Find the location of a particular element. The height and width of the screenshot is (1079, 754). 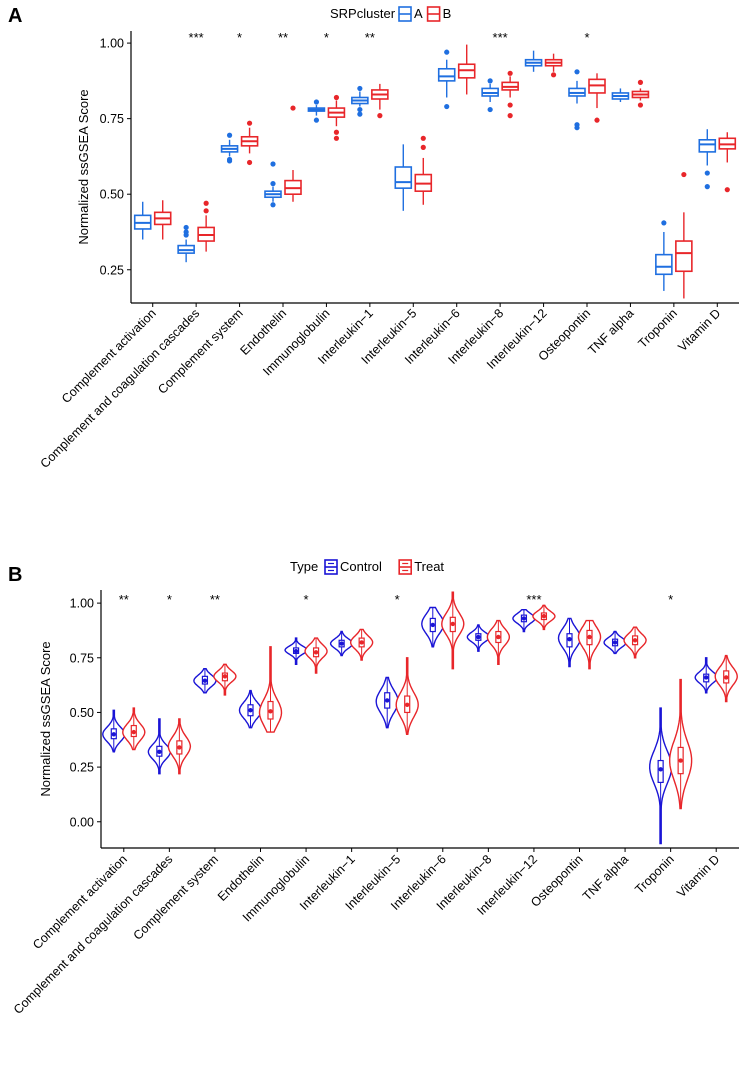

legend-label-control: Control is located at coordinates (361, 566).